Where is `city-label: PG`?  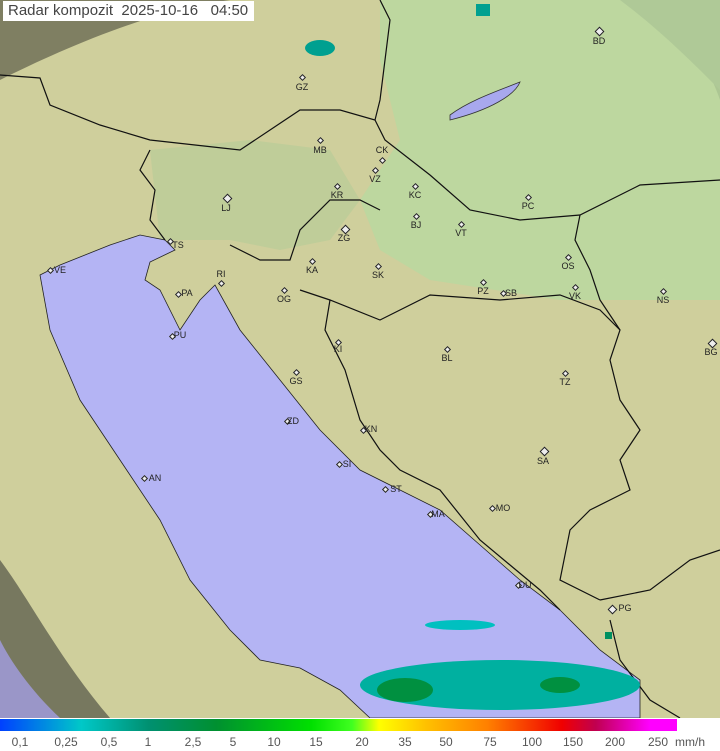
city-label: PG is located at coordinates (625, 608).